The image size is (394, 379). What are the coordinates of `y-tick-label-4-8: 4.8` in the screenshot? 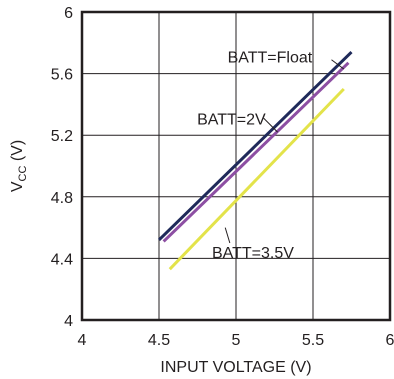 It's located at (62, 198).